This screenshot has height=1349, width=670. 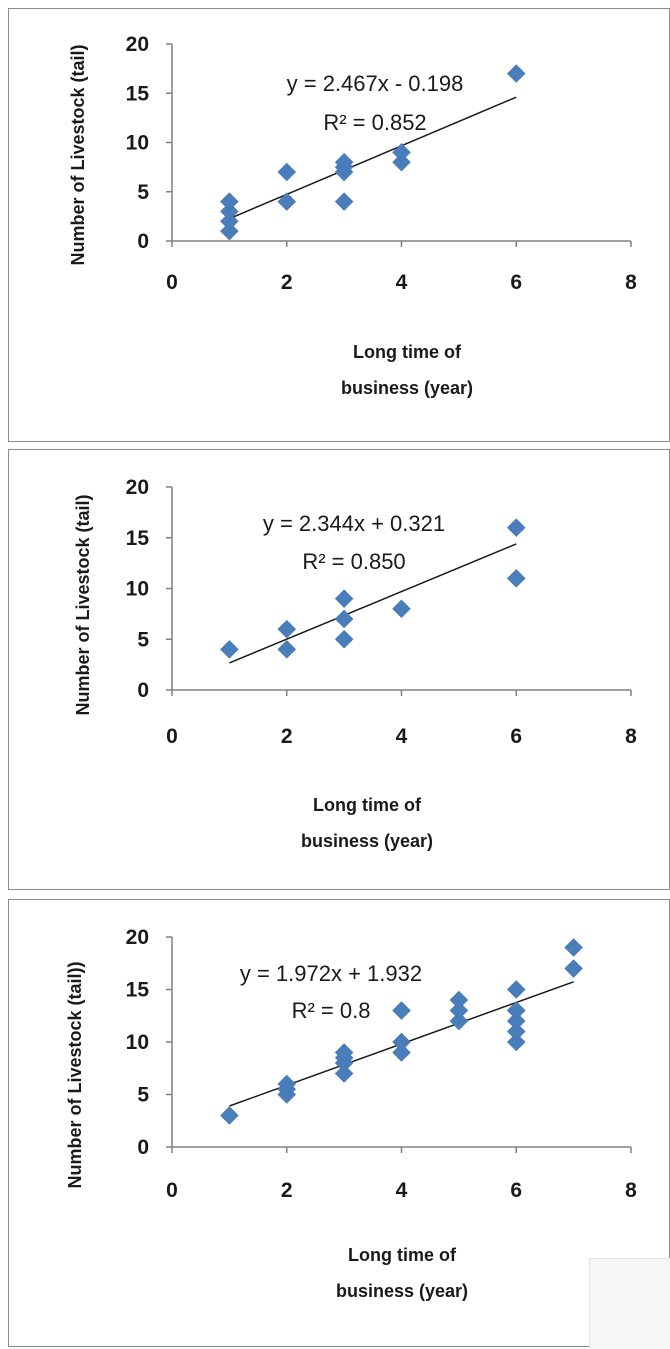 What do you see at coordinates (629, 1303) in the screenshot?
I see `corner-box` at bounding box center [629, 1303].